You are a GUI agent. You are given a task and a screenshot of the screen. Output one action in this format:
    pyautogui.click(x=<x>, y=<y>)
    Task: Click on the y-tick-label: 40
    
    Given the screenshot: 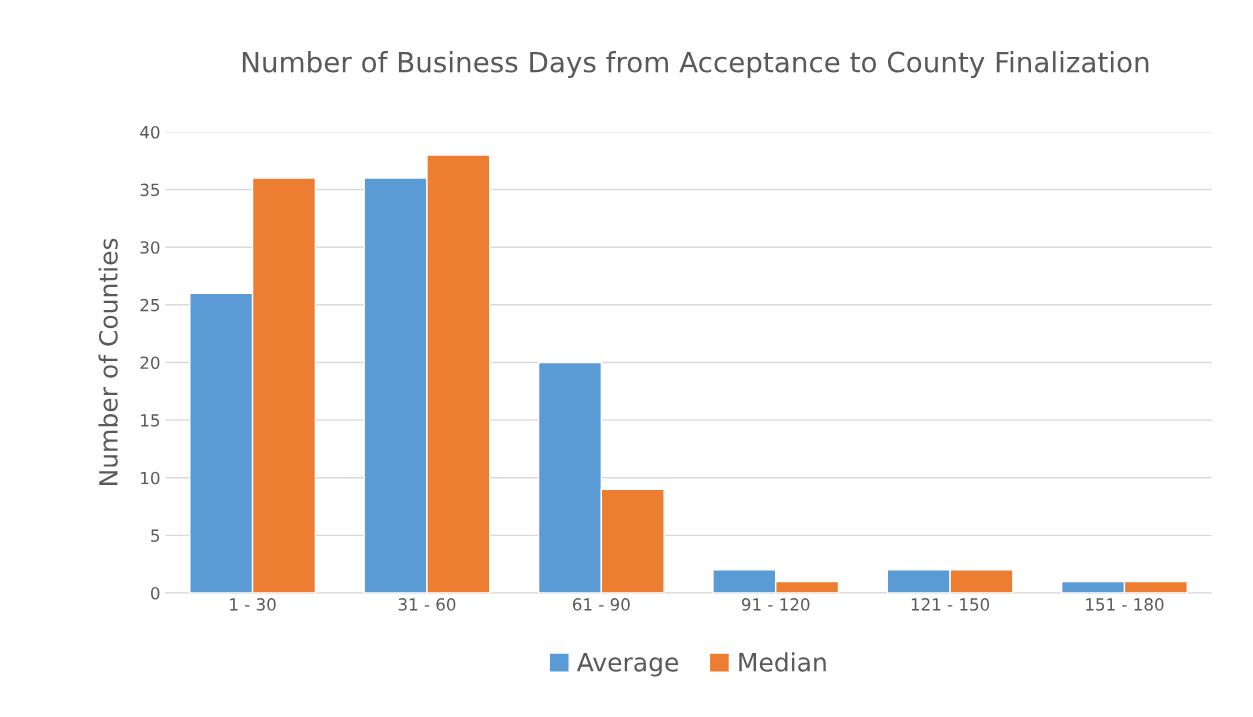 What is the action you would take?
    pyautogui.click(x=150, y=132)
    